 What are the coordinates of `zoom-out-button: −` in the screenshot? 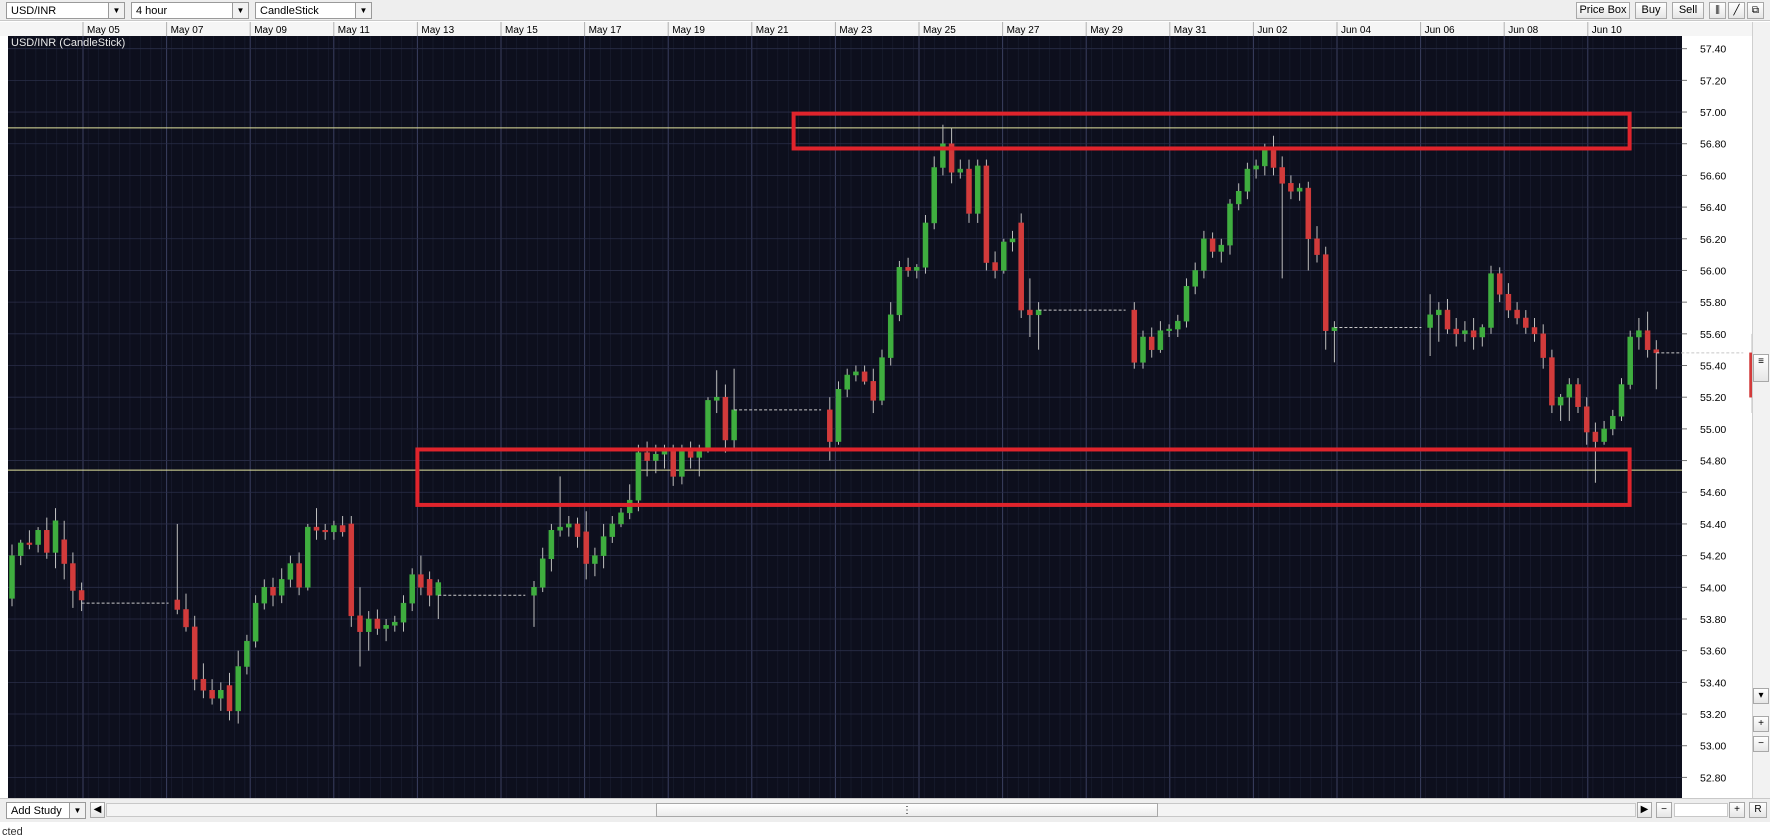 It's located at (1664, 810).